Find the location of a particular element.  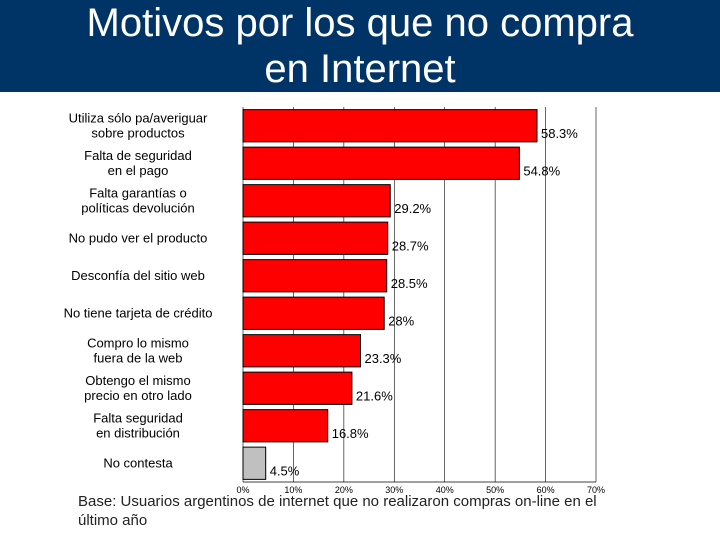

x-tick-label: 60% is located at coordinates (546, 490).